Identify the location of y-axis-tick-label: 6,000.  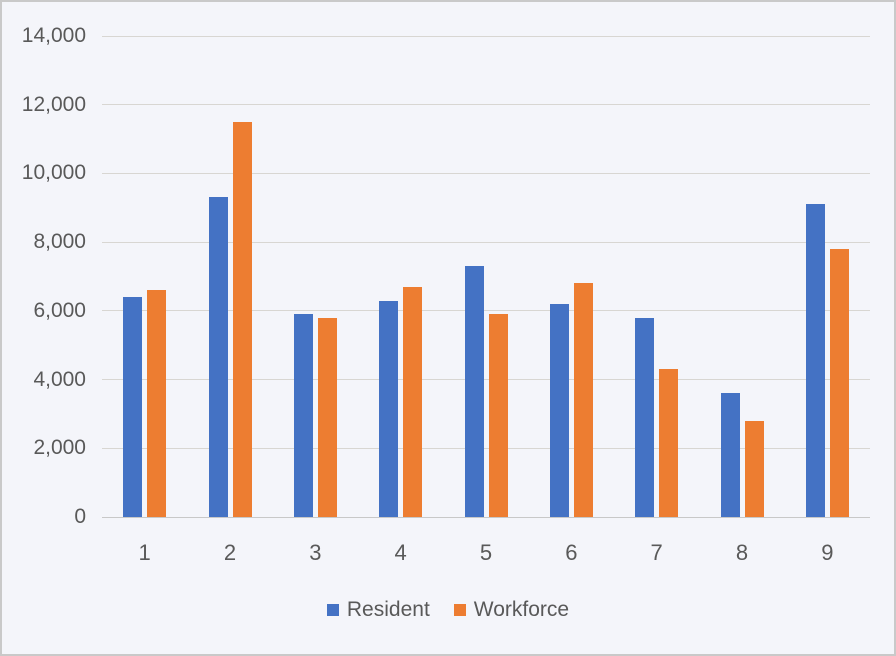
(59, 310).